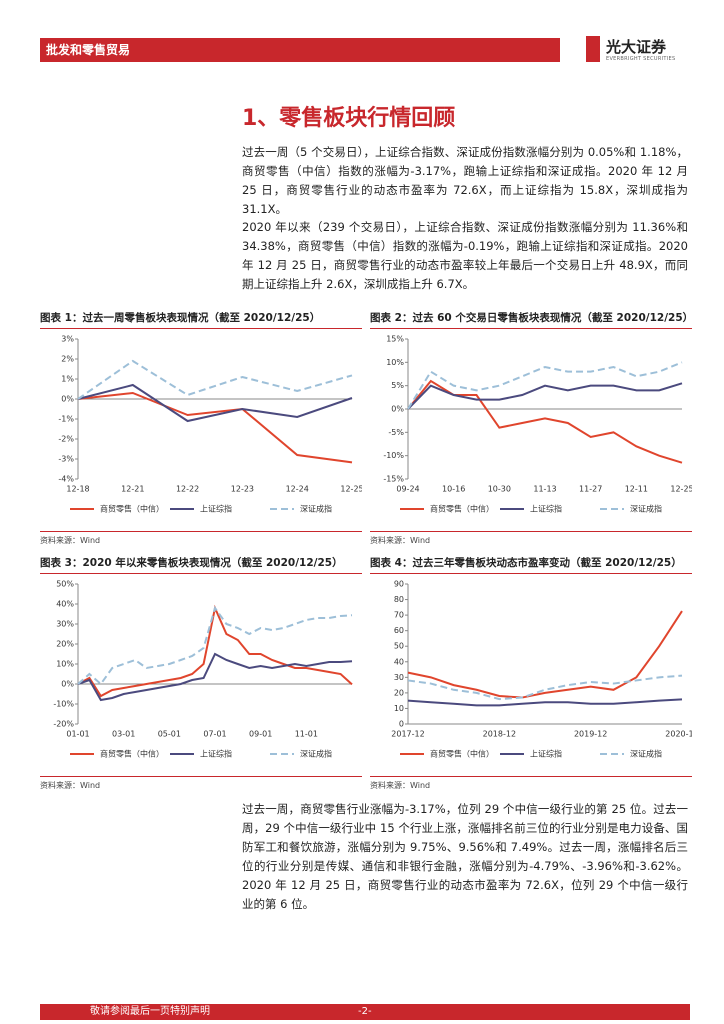 This screenshot has height=1024, width=724. Describe the element at coordinates (306, 734) in the screenshot. I see `x-tick-label: 11-01` at that location.